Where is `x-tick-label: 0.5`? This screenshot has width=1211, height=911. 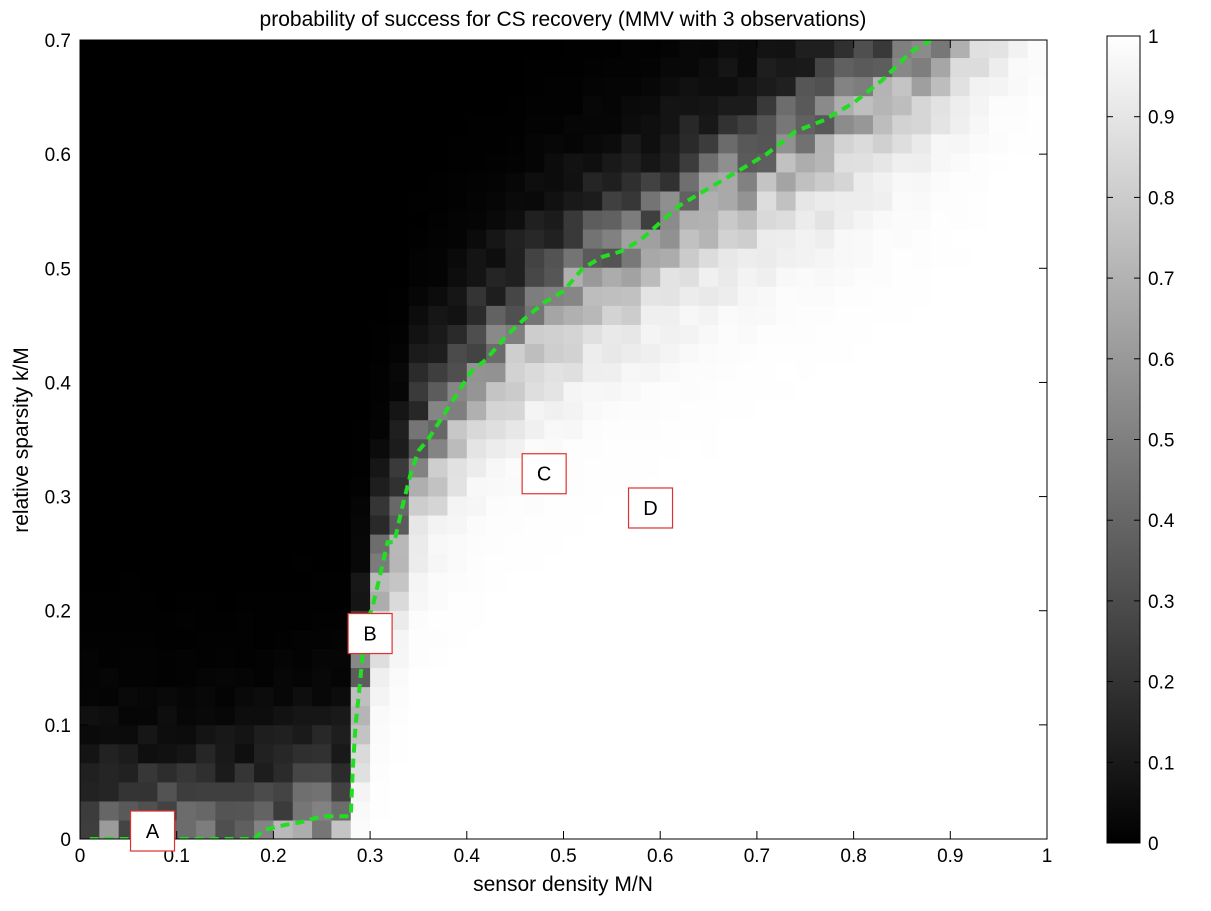
x-tick-label: 0.5 is located at coordinates (563, 856).